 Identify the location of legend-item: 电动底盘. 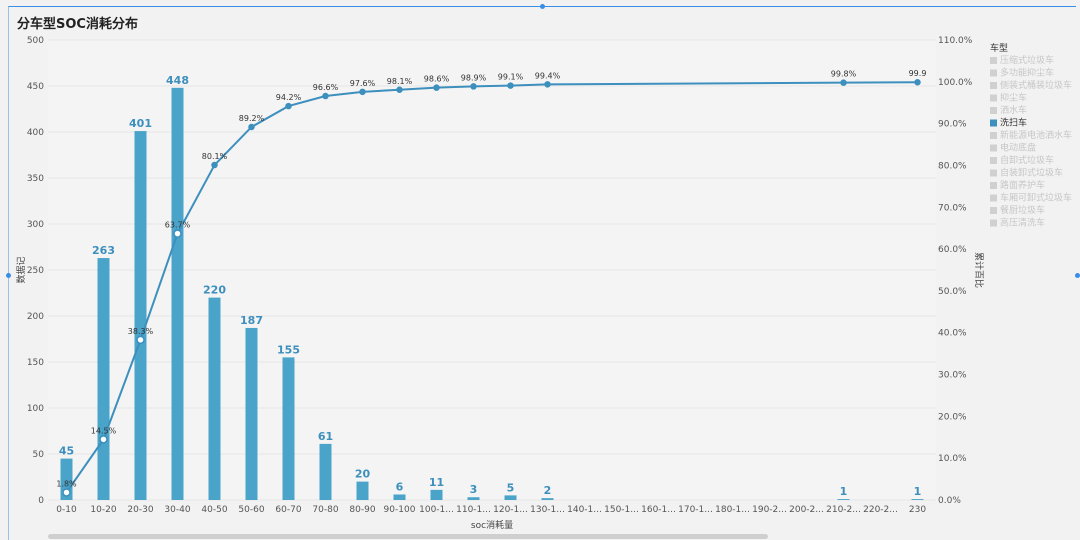
(1018, 148).